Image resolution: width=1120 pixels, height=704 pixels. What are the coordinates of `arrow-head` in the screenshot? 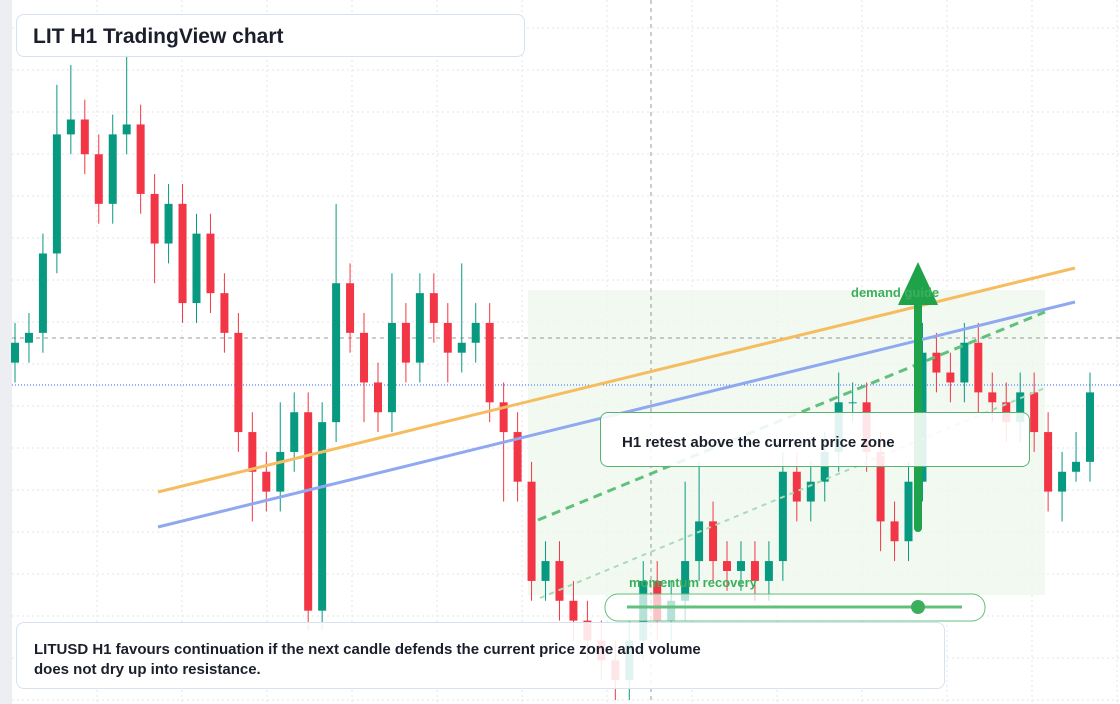 It's located at (918, 283).